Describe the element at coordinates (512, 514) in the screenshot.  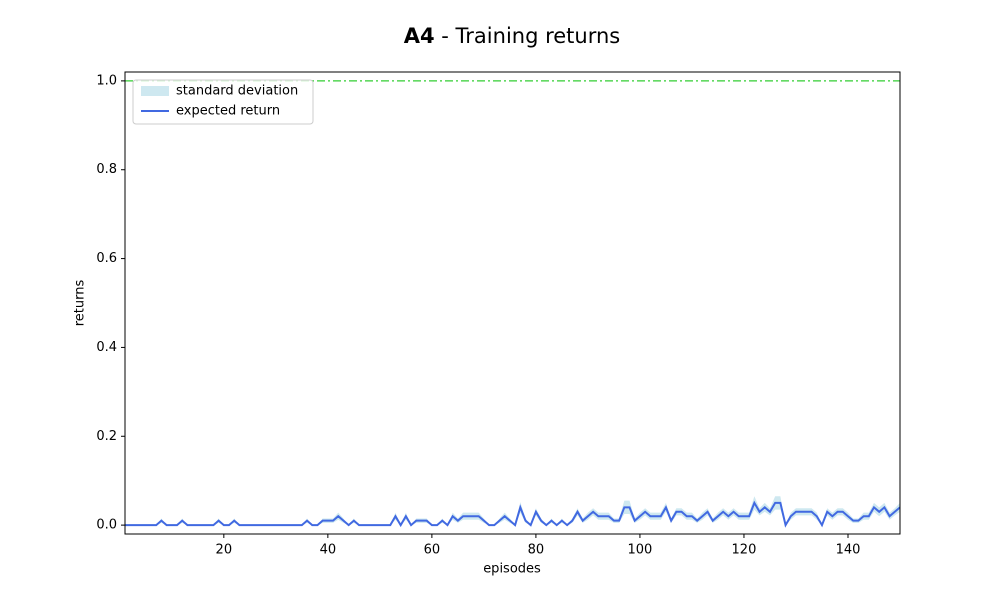
I see `line` at that location.